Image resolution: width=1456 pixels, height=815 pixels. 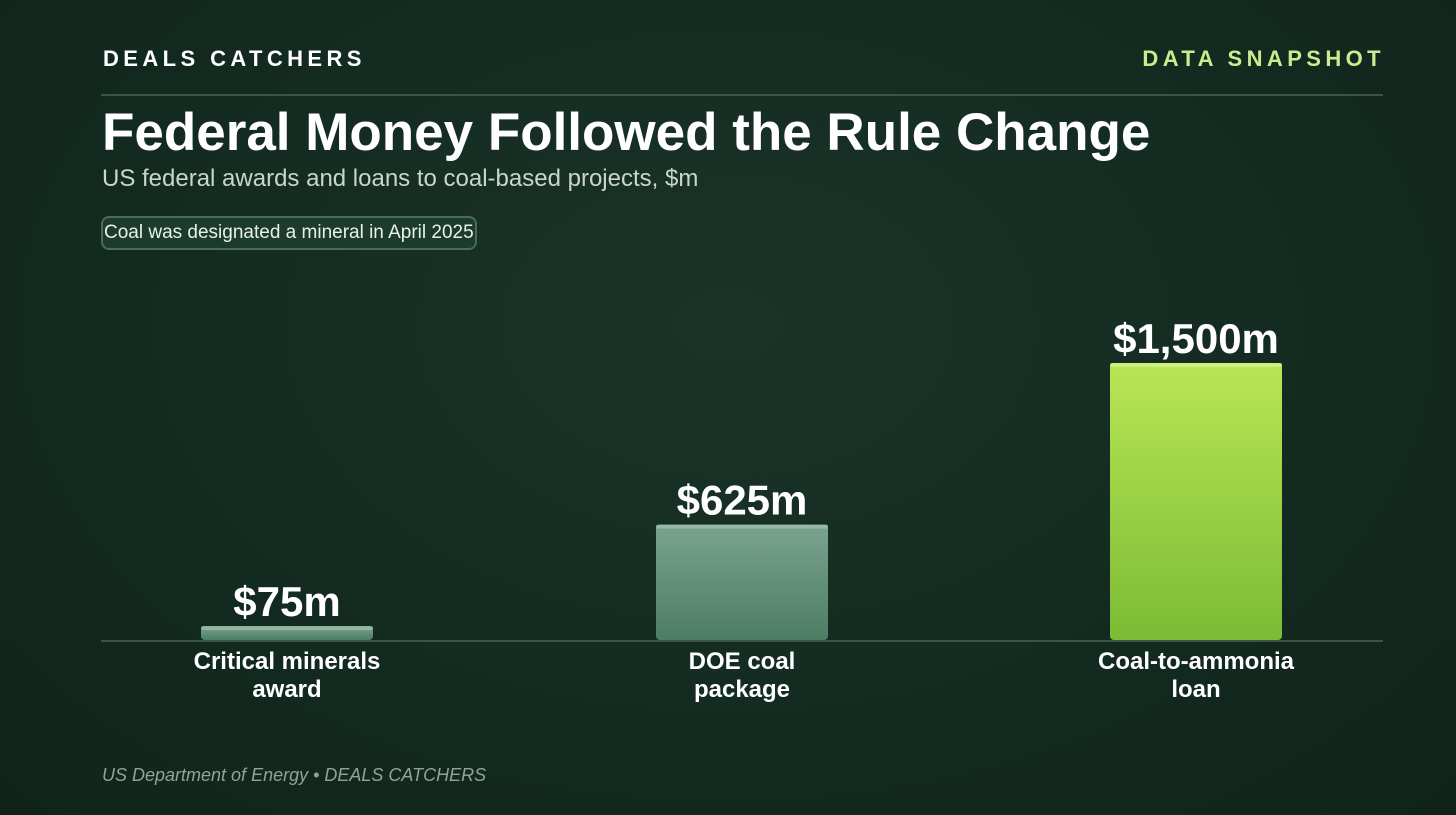 What do you see at coordinates (1263, 58) in the screenshot?
I see `section-tag: DATA SNAPSHOT` at bounding box center [1263, 58].